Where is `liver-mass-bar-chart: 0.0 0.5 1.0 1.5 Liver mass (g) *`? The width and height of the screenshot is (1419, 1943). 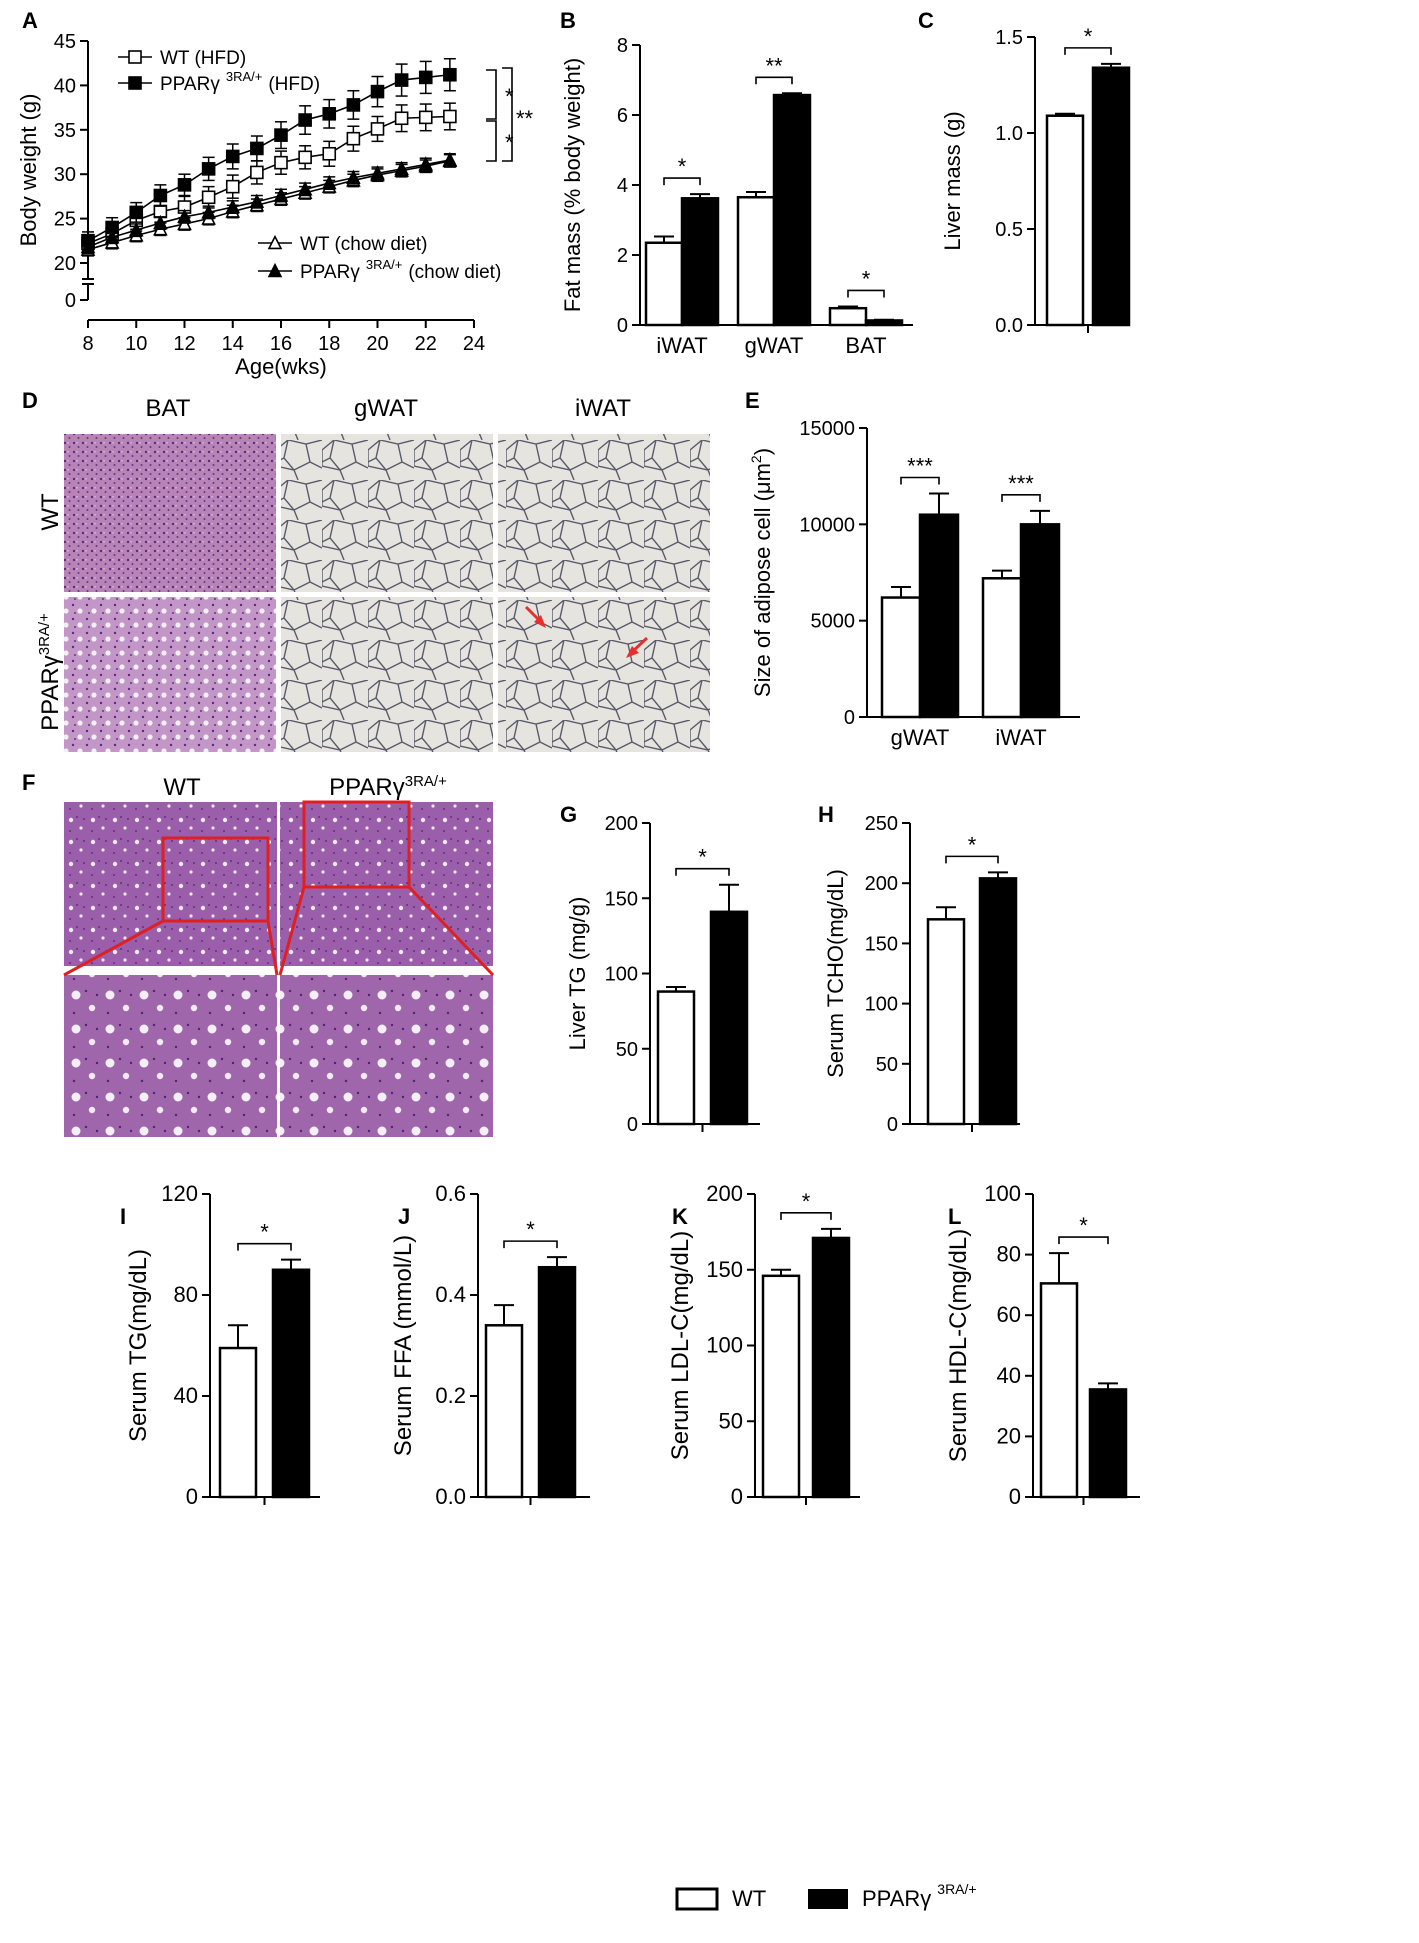
liver-mass-bar-chart: 0.0 0.5 1.0 1.5 Liver mass (g) * is located at coordinates (1035, 180).